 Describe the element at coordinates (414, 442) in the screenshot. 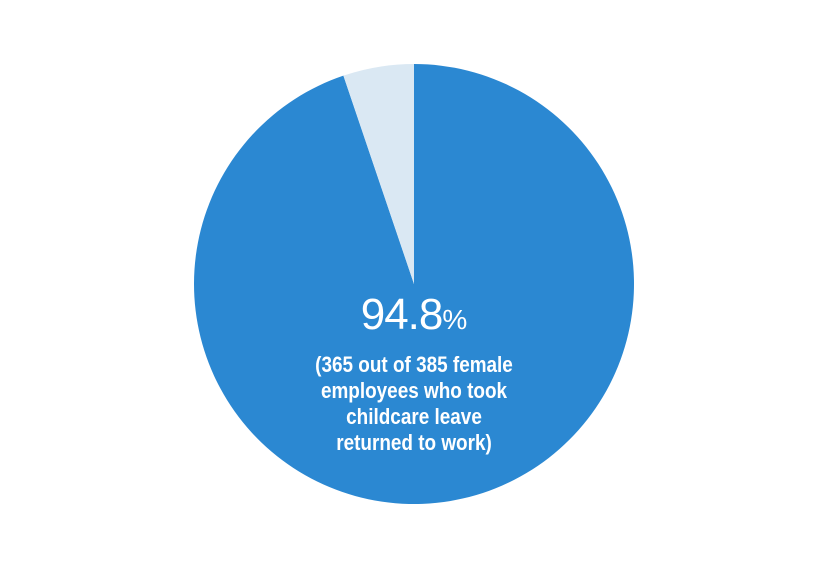

I see `caption-line-4: returned to work)` at that location.